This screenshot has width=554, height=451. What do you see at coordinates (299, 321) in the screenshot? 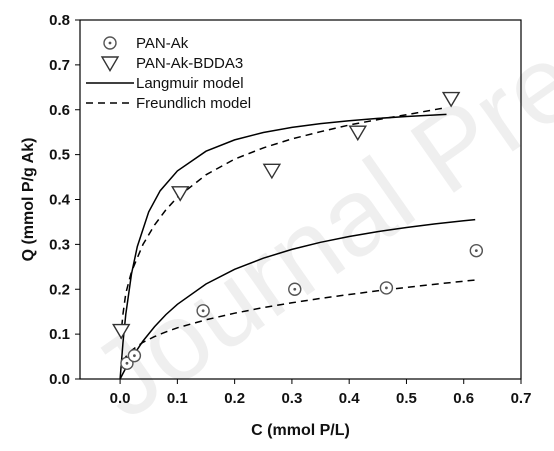
I see `freundlich-curve` at bounding box center [299, 321].